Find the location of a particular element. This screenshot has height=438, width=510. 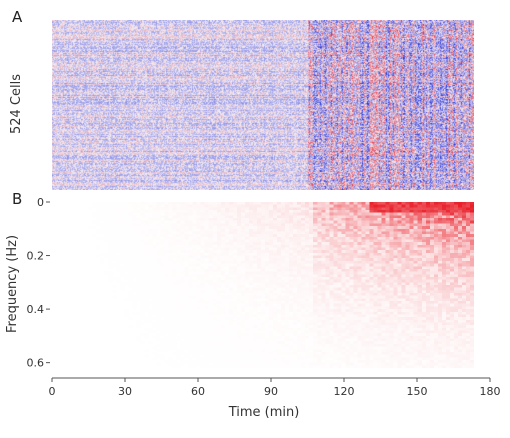

time-tick-label: 150 is located at coordinates (417, 391).